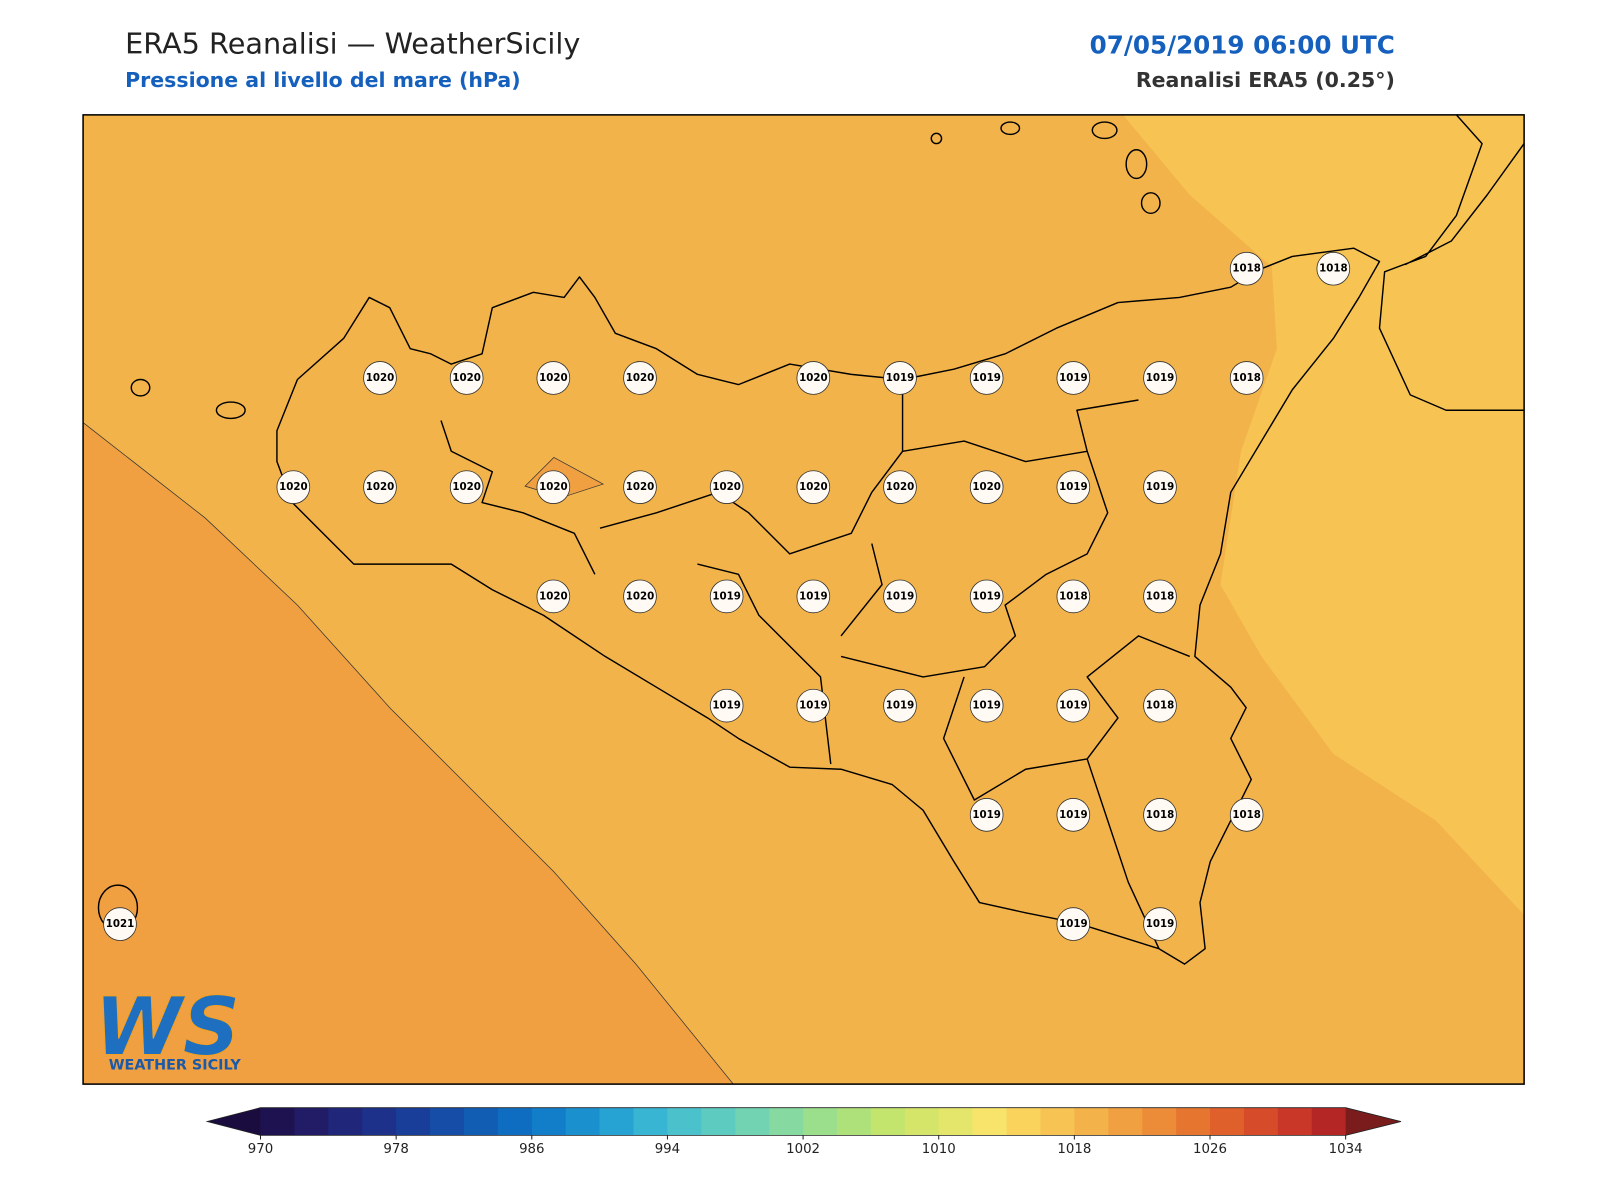  Describe the element at coordinates (323, 80) in the screenshot. I see `subtitle: Pressione al livello del mare (hPa)` at that location.